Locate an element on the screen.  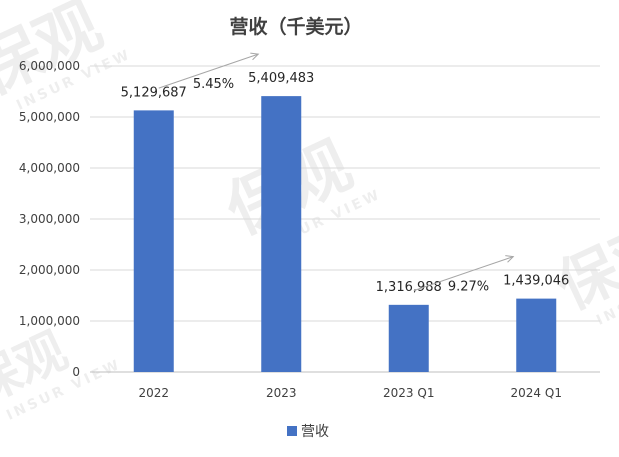
data-label: 5,129,687 is located at coordinates (154, 92).